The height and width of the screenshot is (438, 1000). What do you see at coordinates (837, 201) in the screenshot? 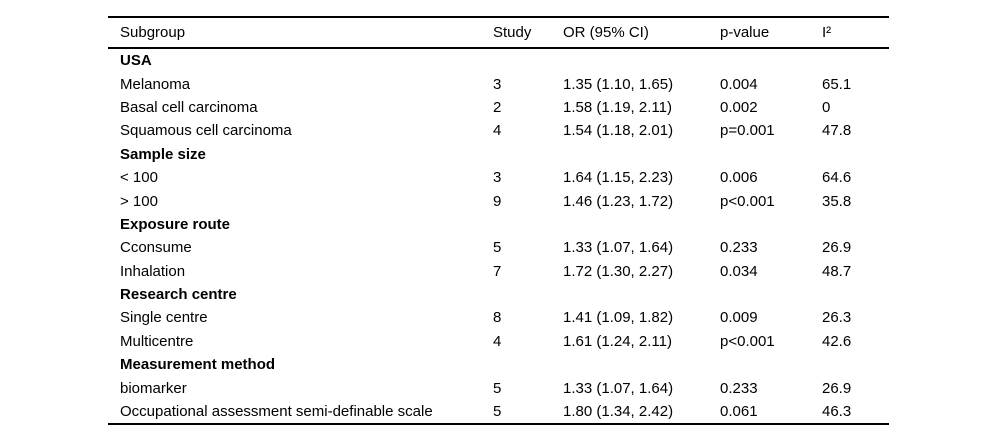
I see `cell-i-squared: 35.8` at bounding box center [837, 201].